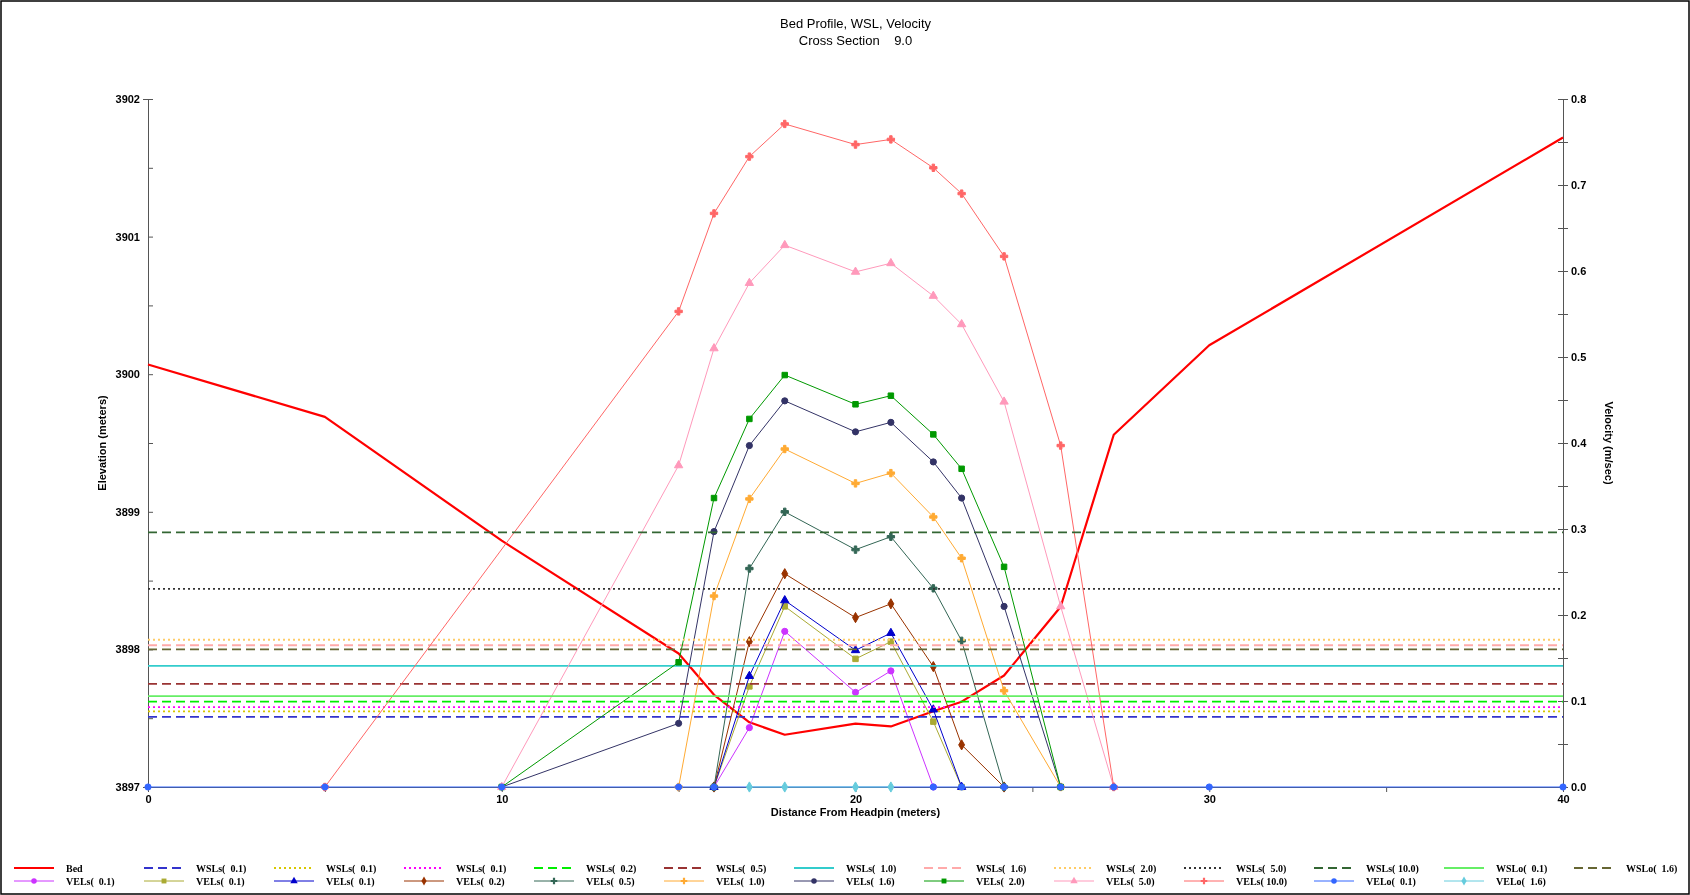  Describe the element at coordinates (102, 442) in the screenshot. I see `y-axis-title: Elevation (meters)` at that location.